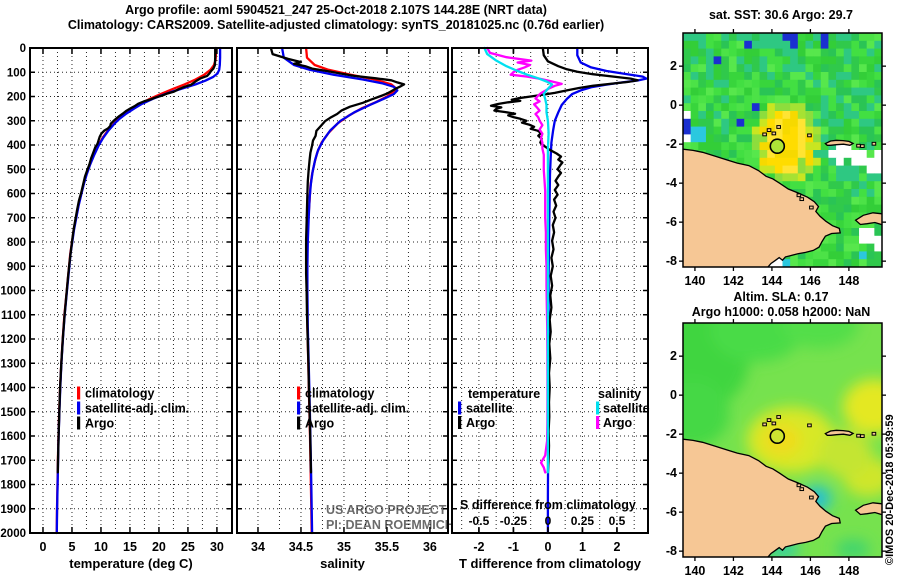 The image size is (900, 580). What do you see at coordinates (550, 563) in the screenshot?
I see `axis-label: T difference from climatology` at bounding box center [550, 563].